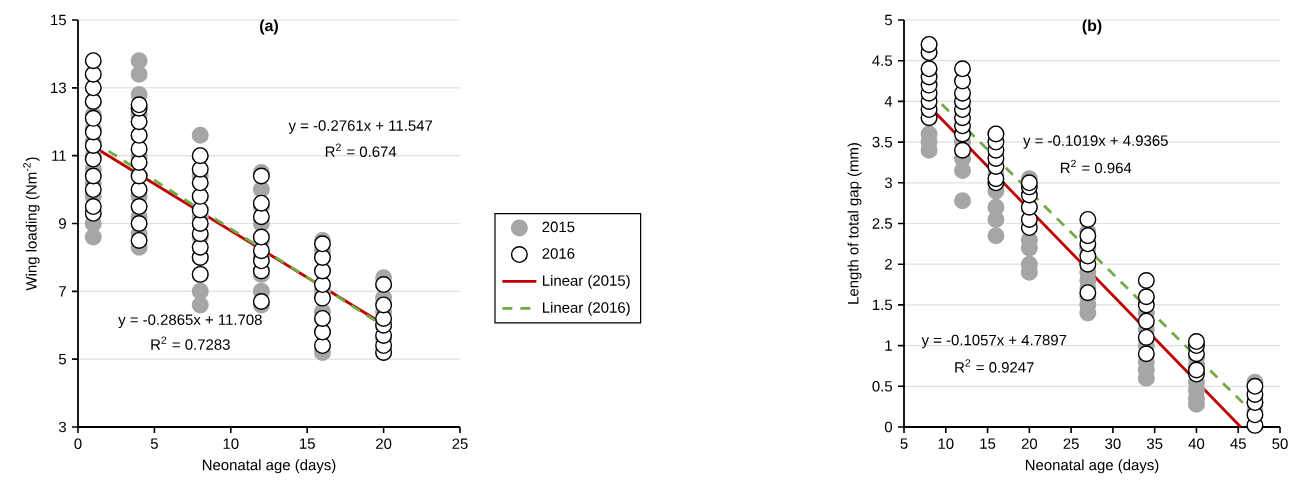 This screenshot has width=1295, height=496. I want to click on chart-title: (a), so click(269, 27).